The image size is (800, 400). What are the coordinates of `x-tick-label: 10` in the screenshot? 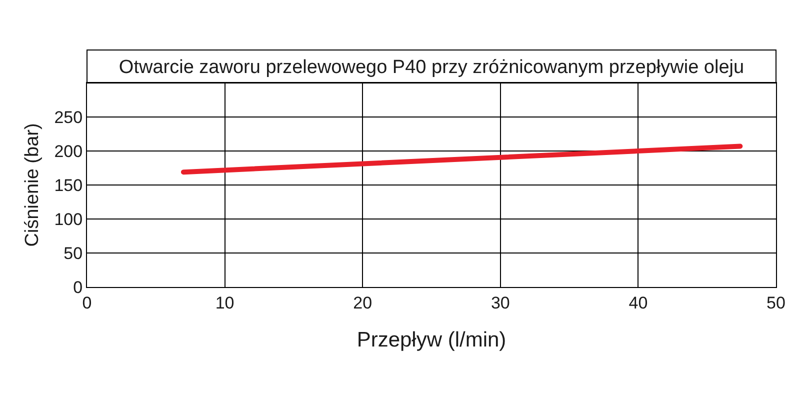 It's located at (224, 302).